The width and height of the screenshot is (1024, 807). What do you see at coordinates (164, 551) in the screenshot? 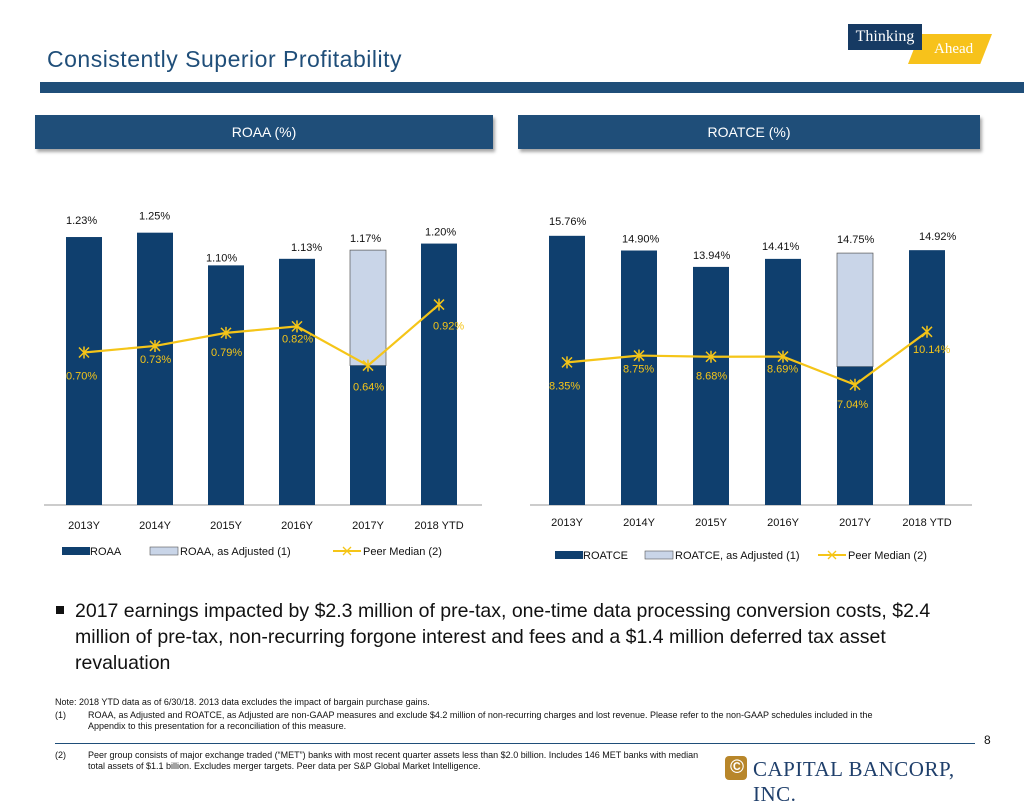
I see `roaa-legend-swatch-adjusted` at bounding box center [164, 551].